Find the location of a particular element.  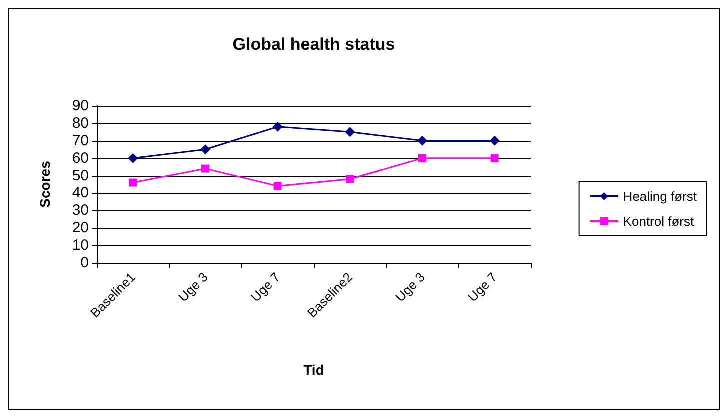

y-tick-label: 70 is located at coordinates (80, 141).